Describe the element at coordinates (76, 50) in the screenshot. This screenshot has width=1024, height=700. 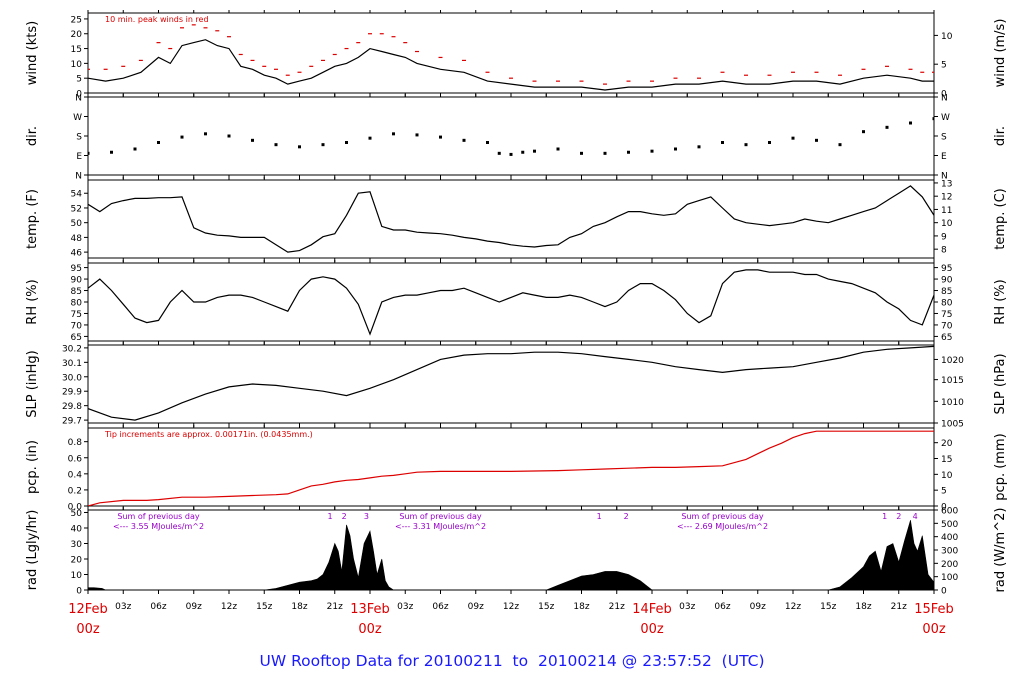
I see `y-tick-label-left: 15` at that location.